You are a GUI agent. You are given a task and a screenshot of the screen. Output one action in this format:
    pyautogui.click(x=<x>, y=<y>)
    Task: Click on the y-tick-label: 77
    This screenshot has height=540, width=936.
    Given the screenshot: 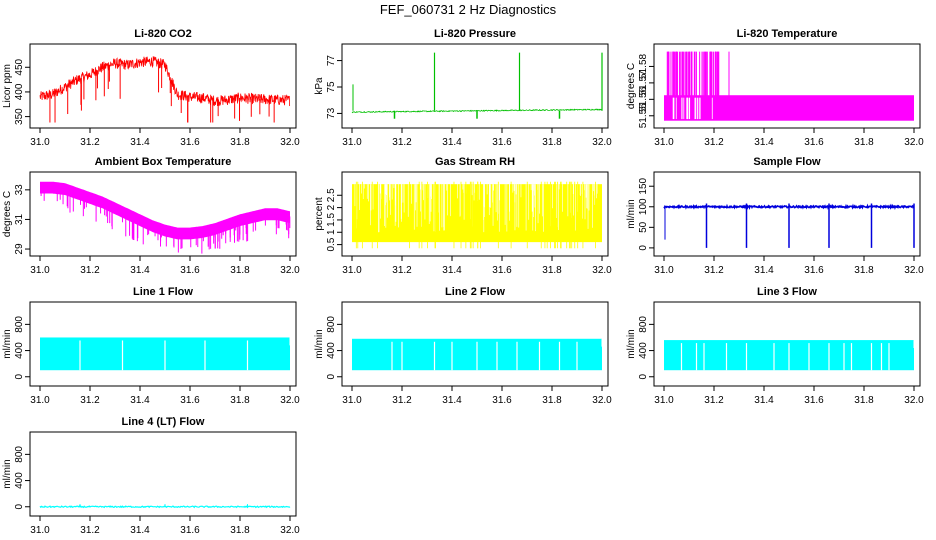 What is the action you would take?
    pyautogui.click(x=331, y=61)
    